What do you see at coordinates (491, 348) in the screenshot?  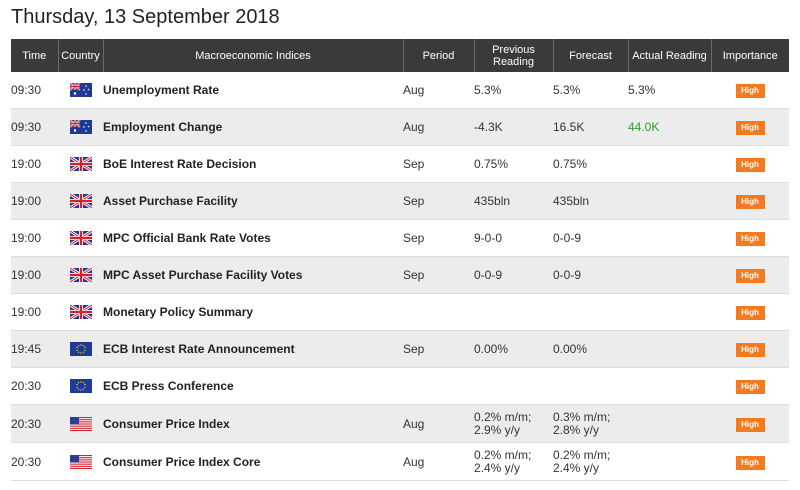 I see `previous-value-line: 0.00%` at bounding box center [491, 348].